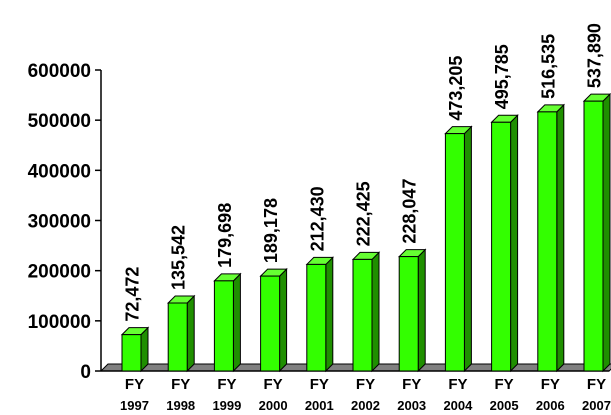  What do you see at coordinates (364, 213) in the screenshot?
I see `value-label: 222,425` at bounding box center [364, 213].